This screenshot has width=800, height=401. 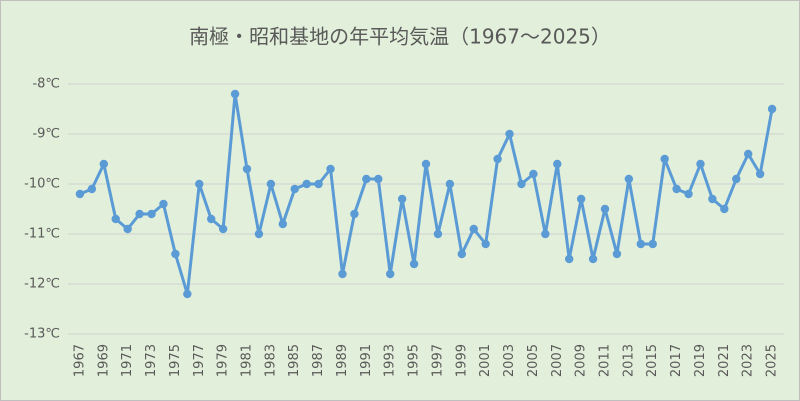 I want to click on x-tick-label: 2019, so click(x=700, y=360).